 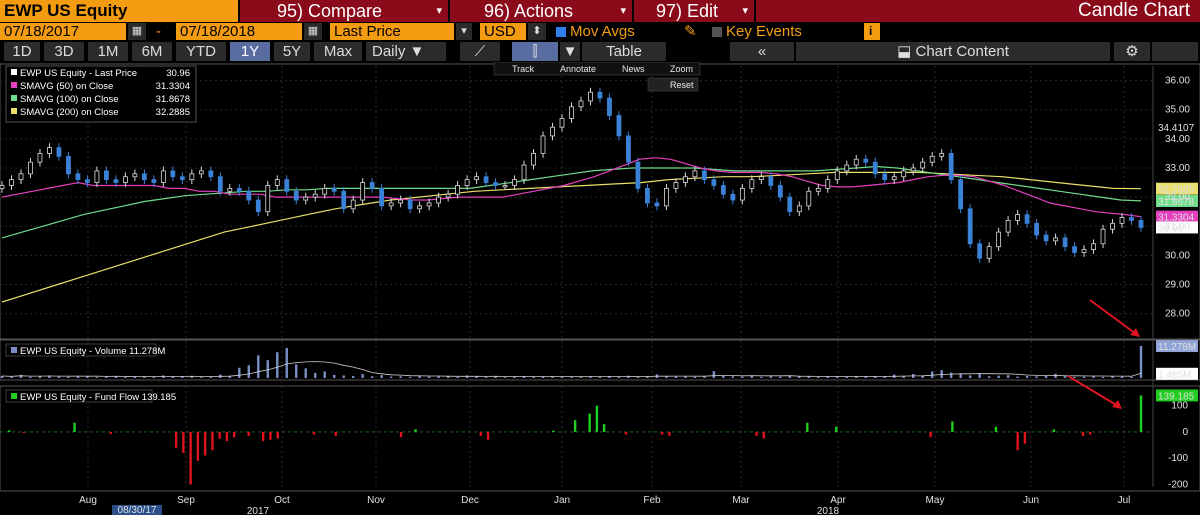 I want to click on chevron-down-icon: ▾, so click(x=464, y=31).